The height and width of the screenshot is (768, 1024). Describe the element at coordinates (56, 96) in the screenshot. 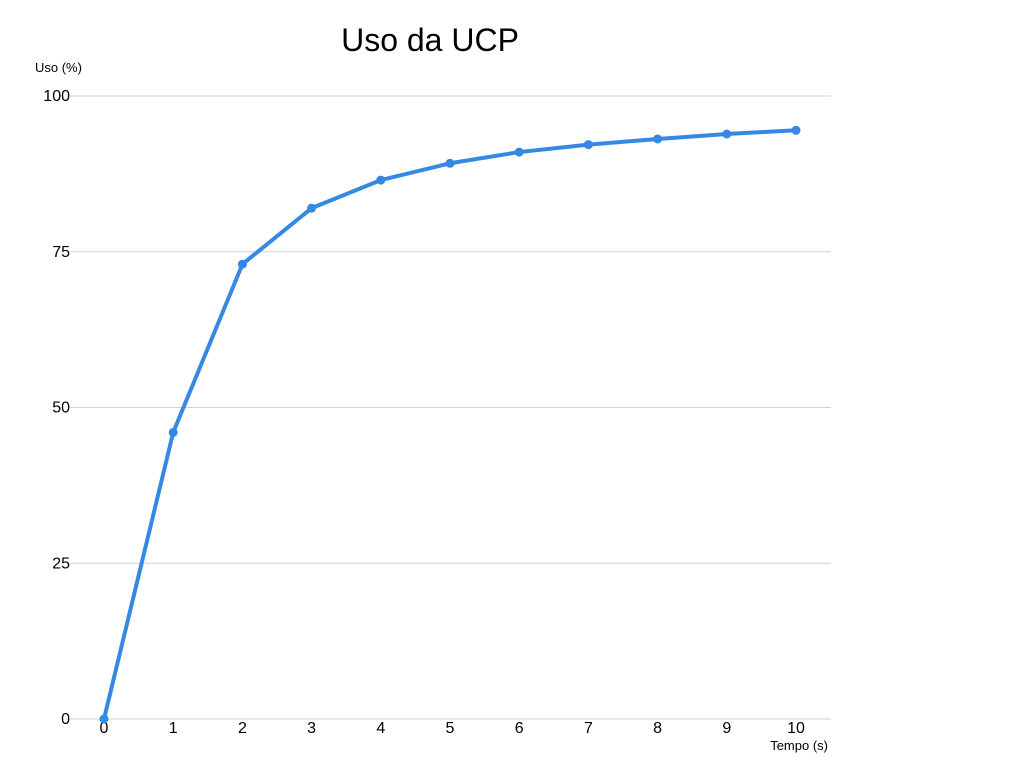

I see `y-tick-label-100: 100` at that location.